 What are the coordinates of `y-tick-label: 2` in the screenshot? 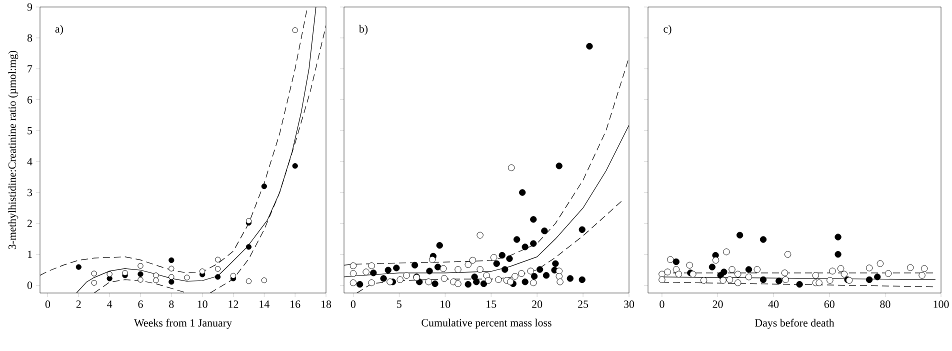 It's located at (29, 224).